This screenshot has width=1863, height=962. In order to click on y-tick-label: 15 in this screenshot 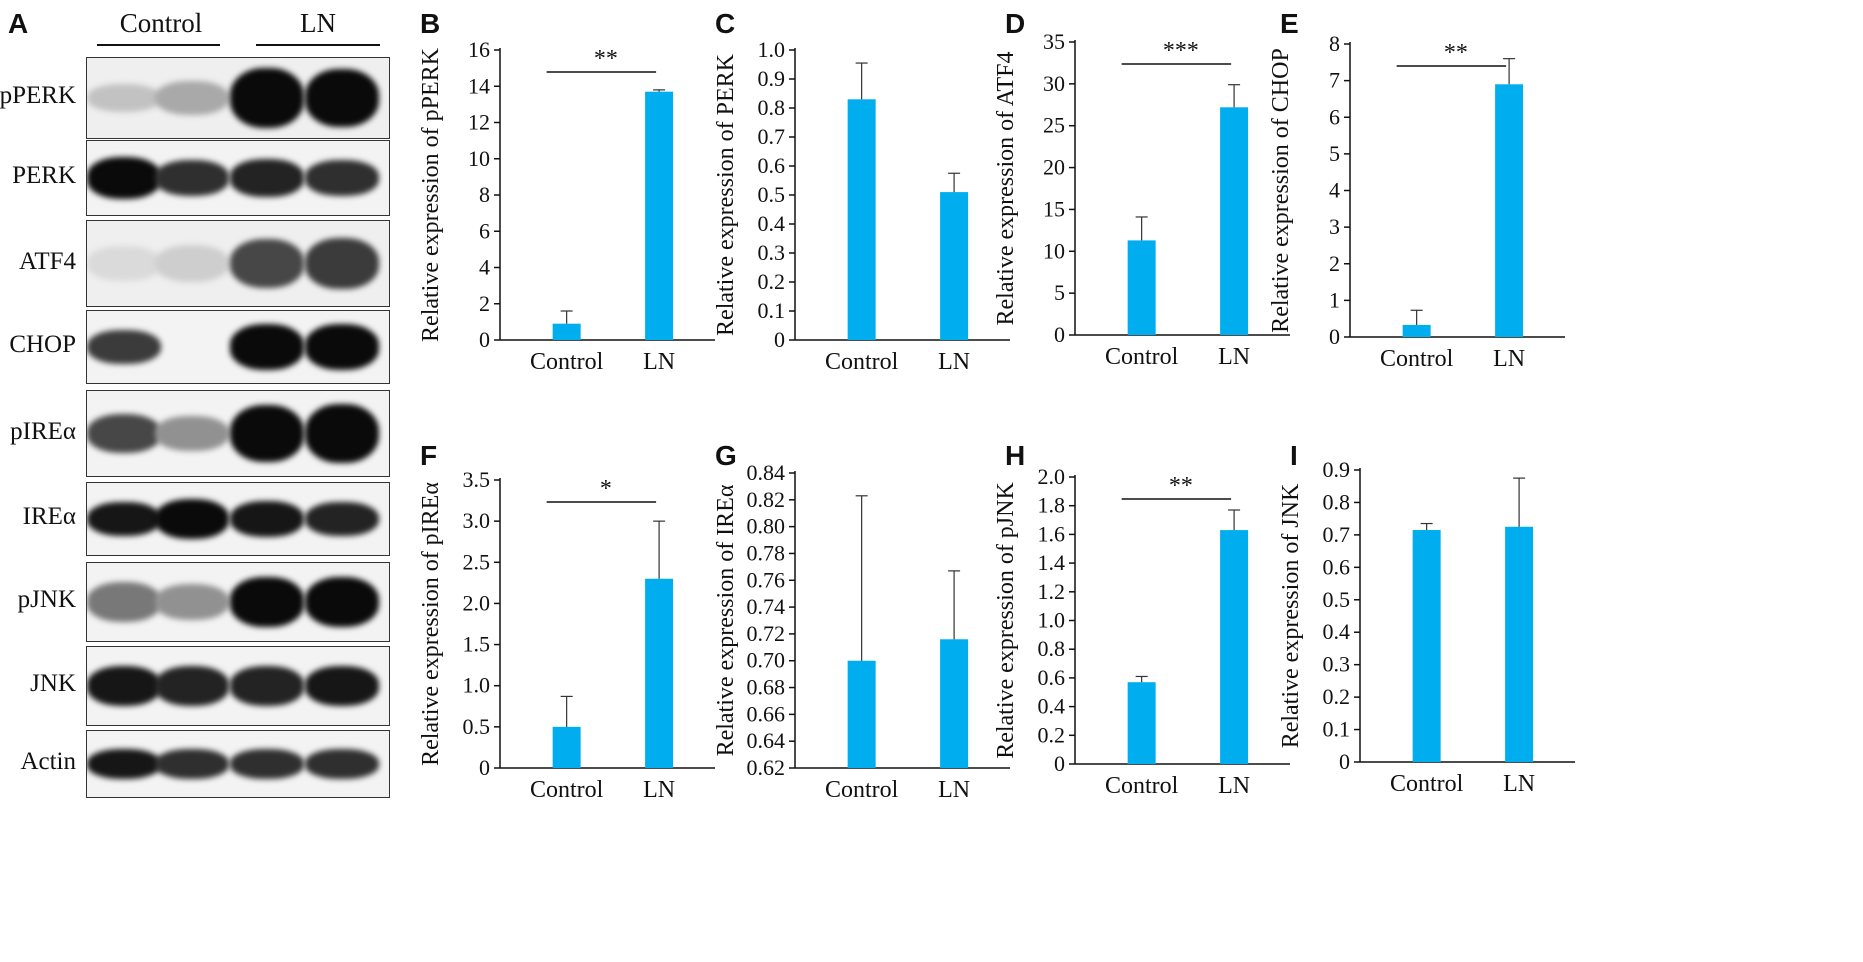, I will do `click(1054, 208)`.